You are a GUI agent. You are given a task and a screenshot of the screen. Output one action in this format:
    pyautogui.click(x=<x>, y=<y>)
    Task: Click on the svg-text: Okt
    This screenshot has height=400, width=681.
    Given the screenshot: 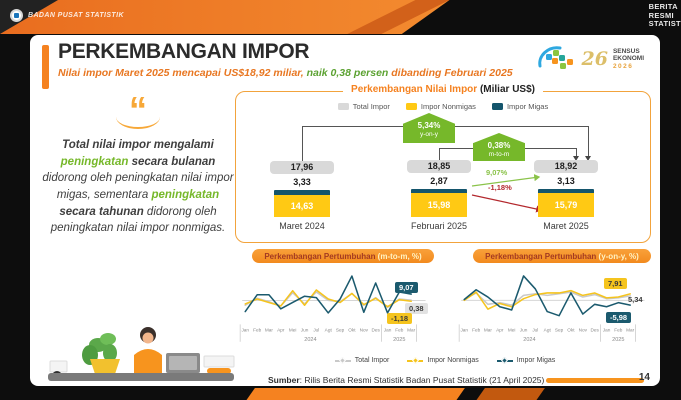 What is the action you would take?
    pyautogui.click(x=571, y=330)
    